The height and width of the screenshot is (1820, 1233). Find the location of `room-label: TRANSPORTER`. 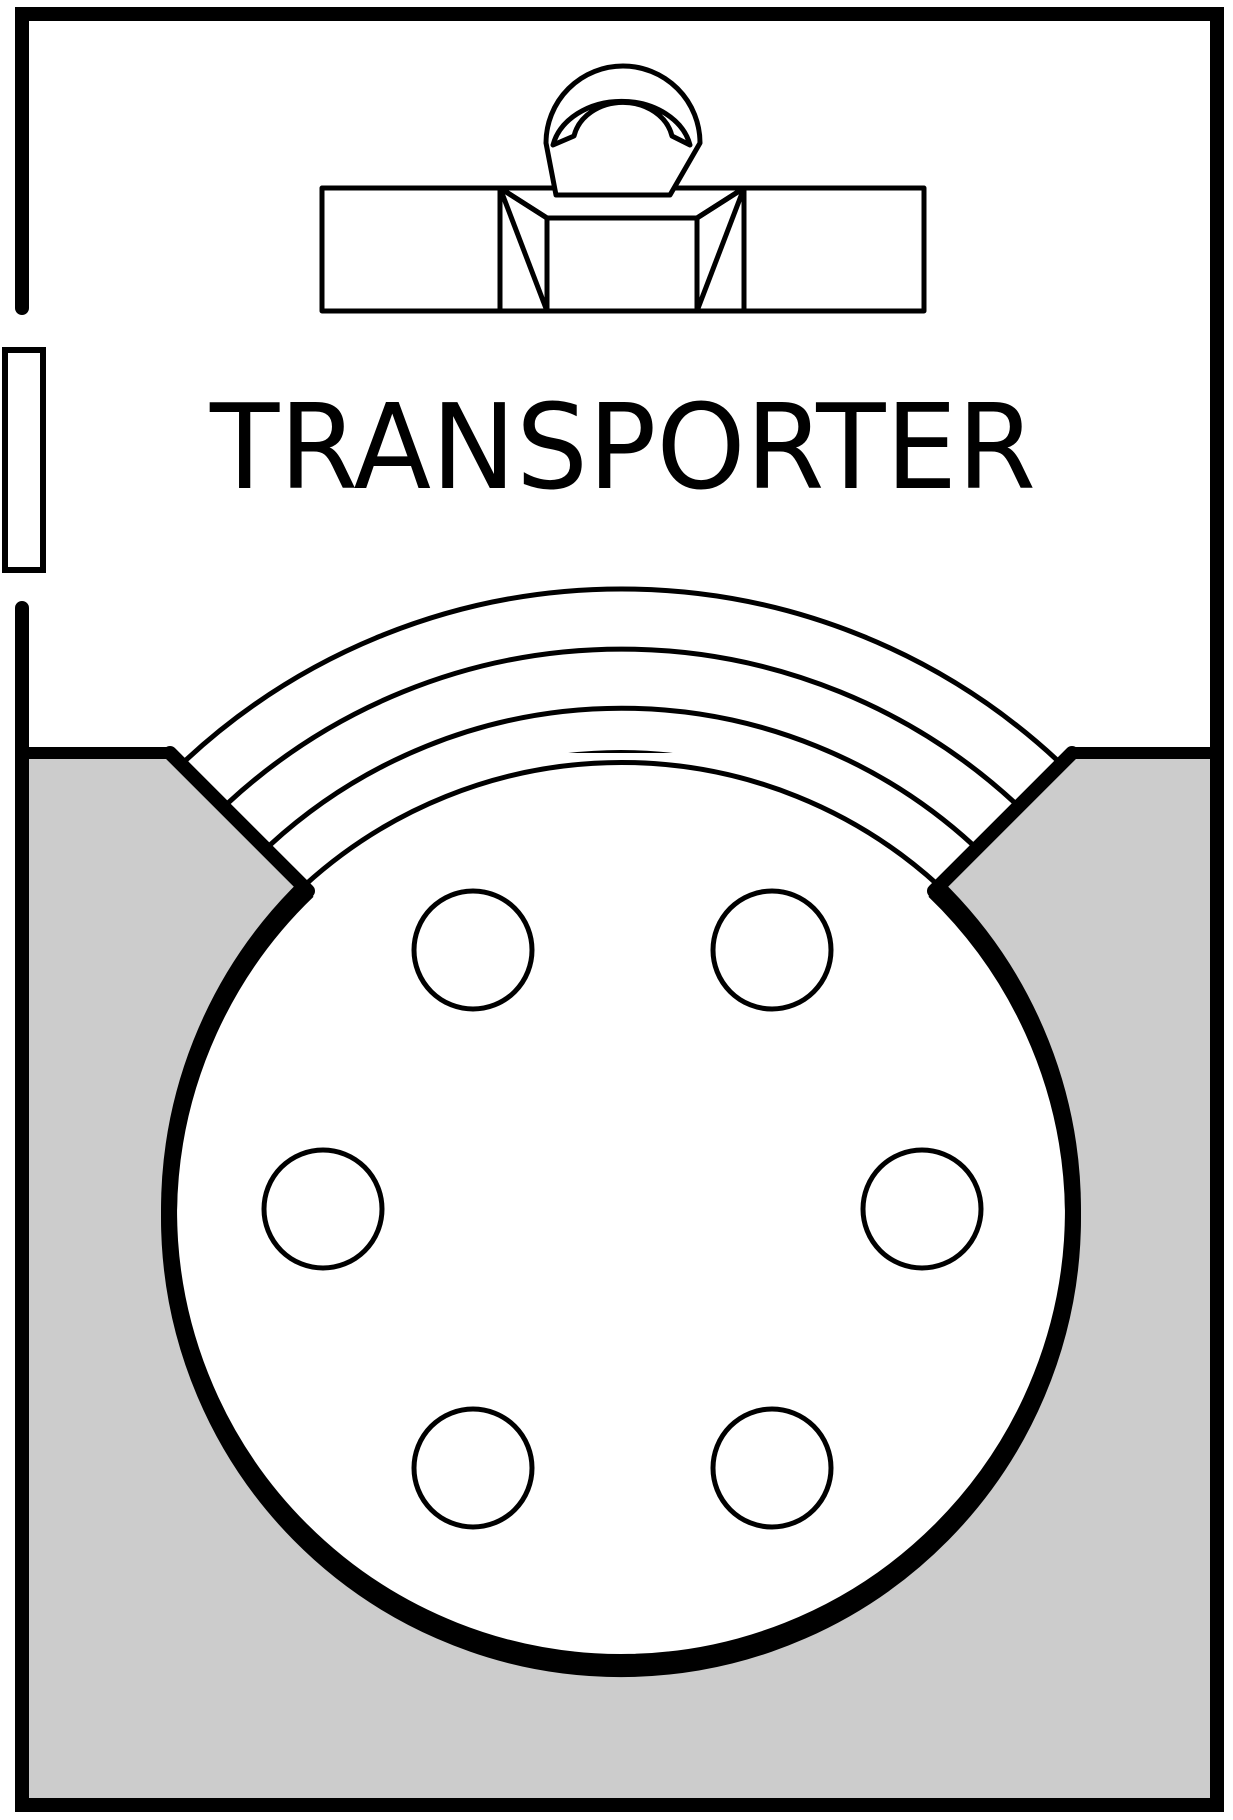

room-label: TRANSPORTER is located at coordinates (622, 447).